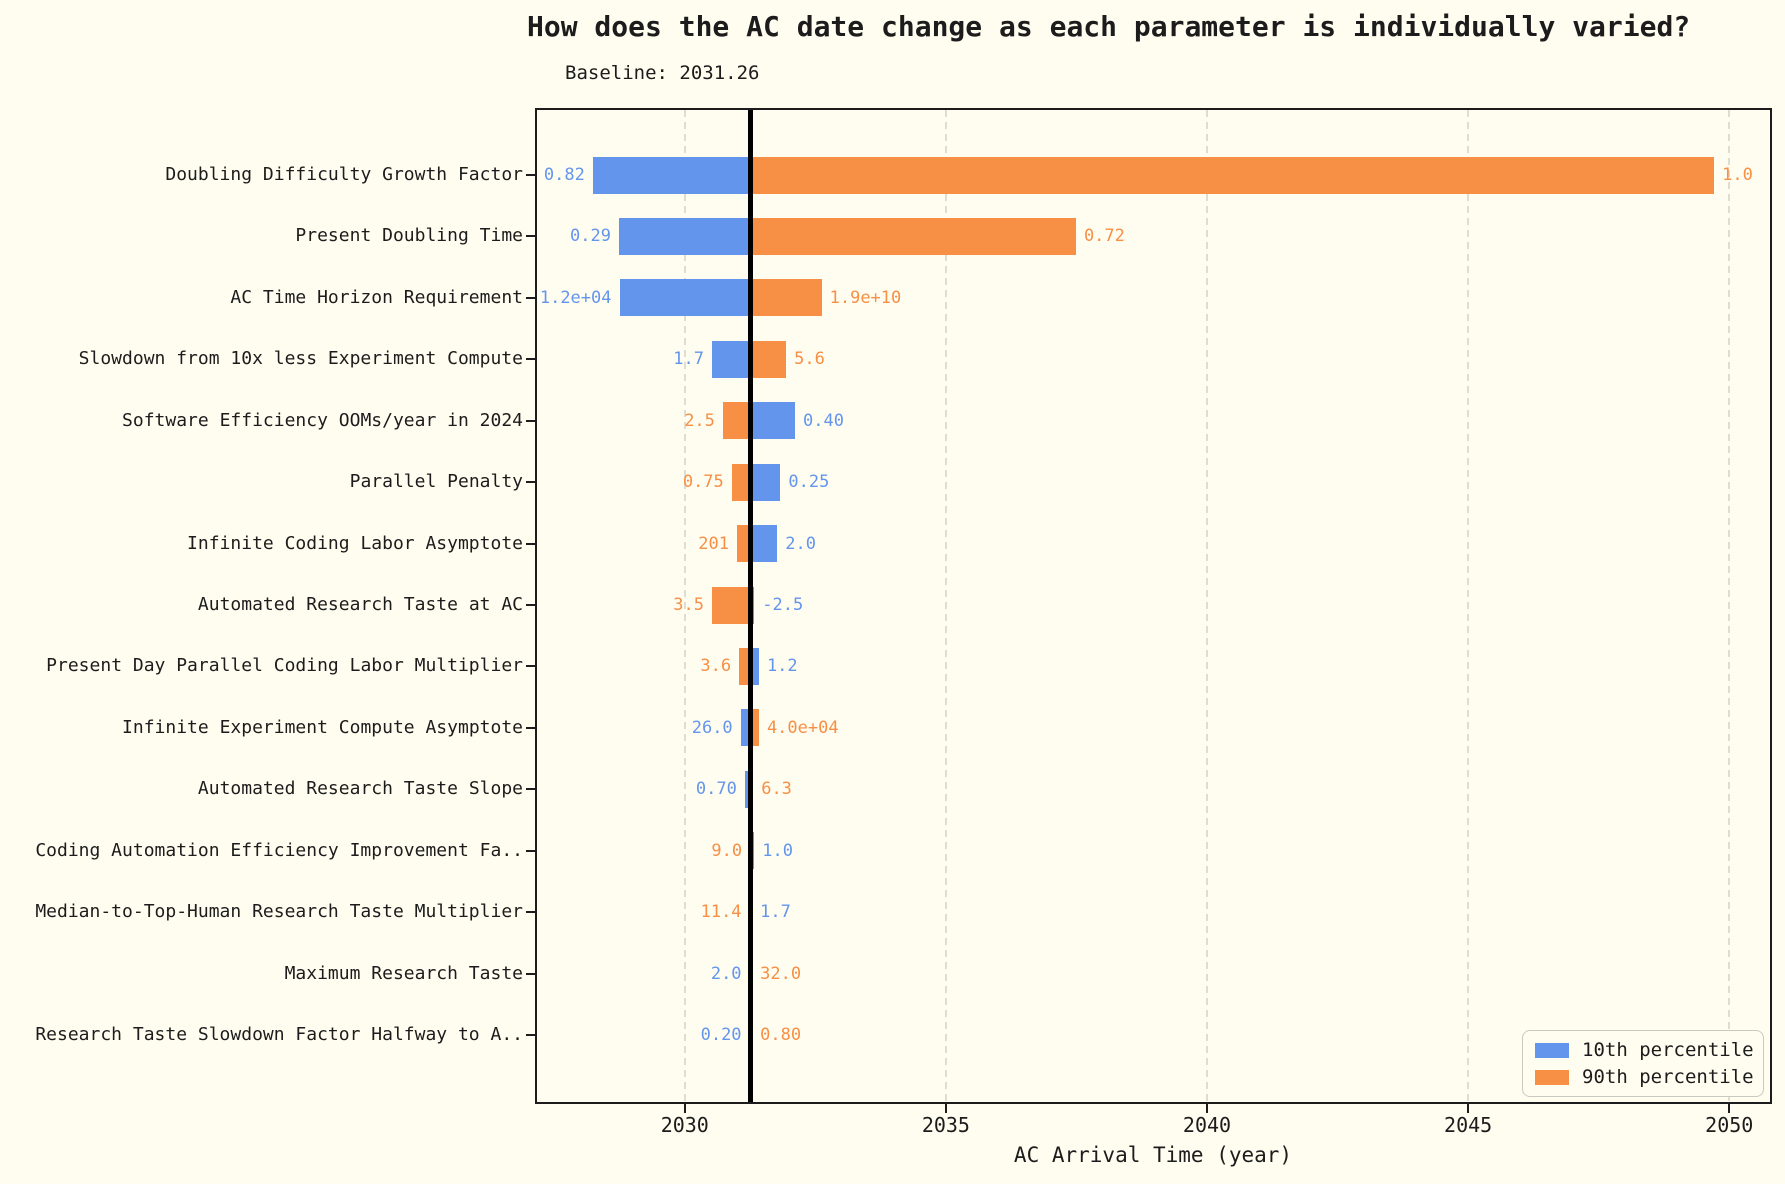 Image resolution: width=1785 pixels, height=1184 pixels. I want to click on y-axis-label: Infinite Experiment Compute Asymptote, so click(322, 727).